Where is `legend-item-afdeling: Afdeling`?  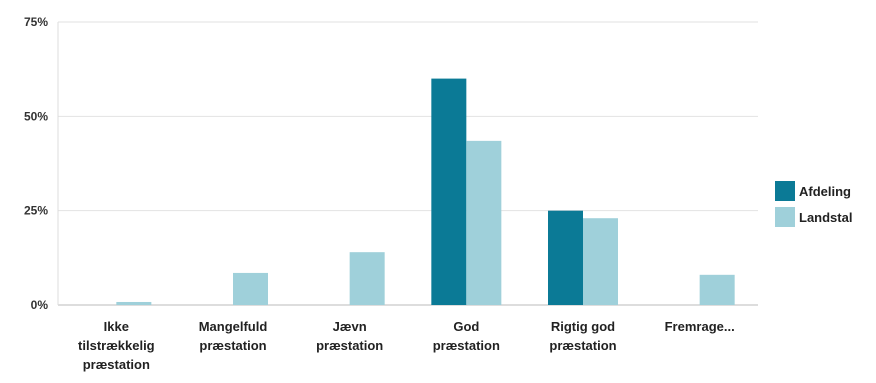
legend-item-afdeling: Afdeling is located at coordinates (813, 191).